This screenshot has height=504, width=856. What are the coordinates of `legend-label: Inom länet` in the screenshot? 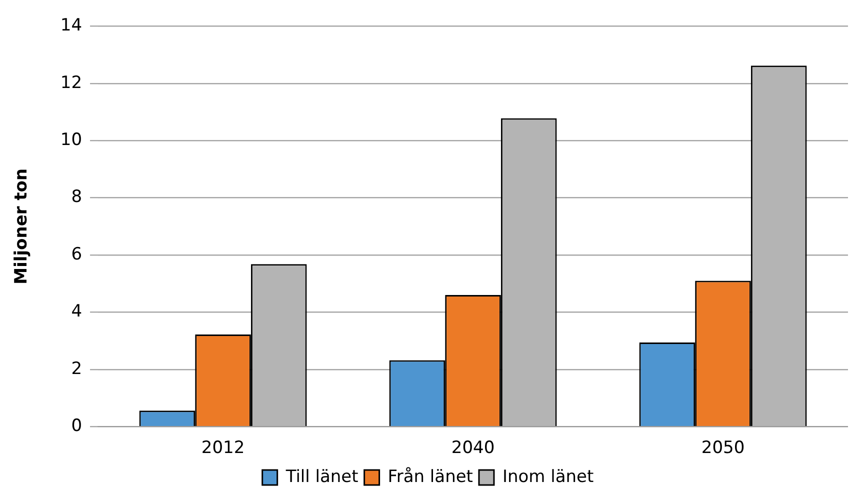 It's located at (548, 476).